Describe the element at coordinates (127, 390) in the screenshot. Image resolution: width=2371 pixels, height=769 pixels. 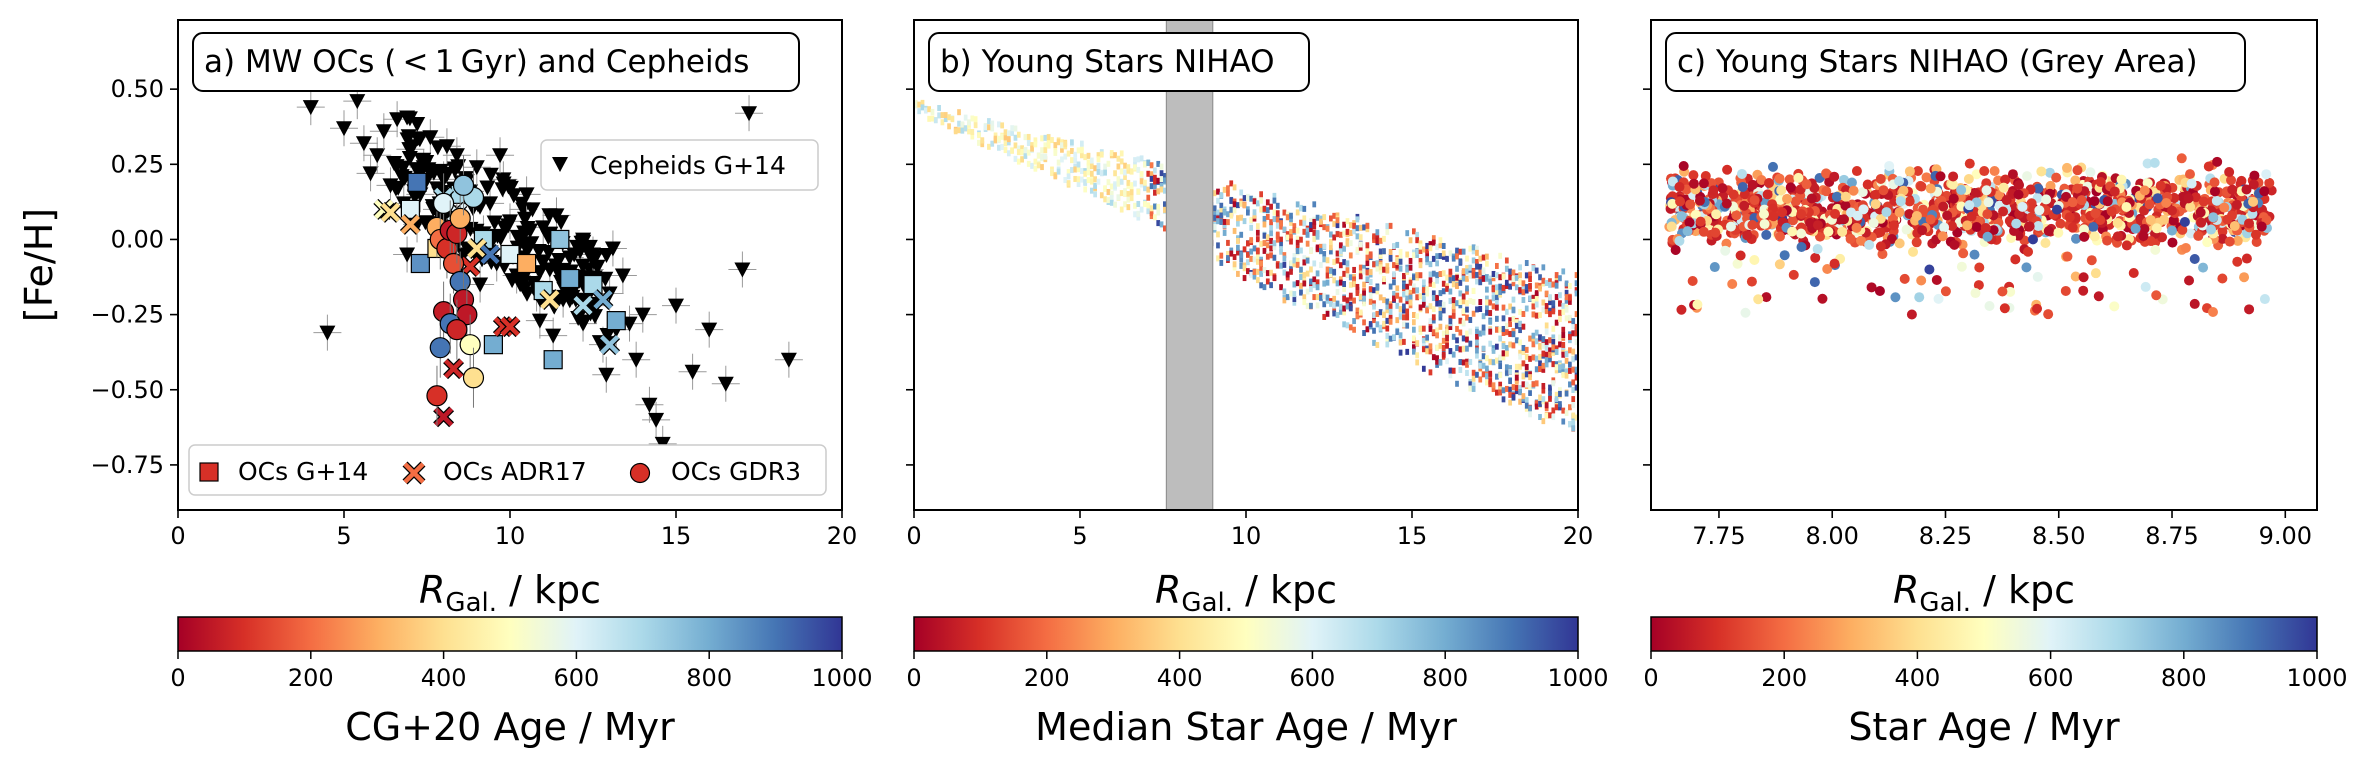
I see `y-tick-label: −0.50` at that location.